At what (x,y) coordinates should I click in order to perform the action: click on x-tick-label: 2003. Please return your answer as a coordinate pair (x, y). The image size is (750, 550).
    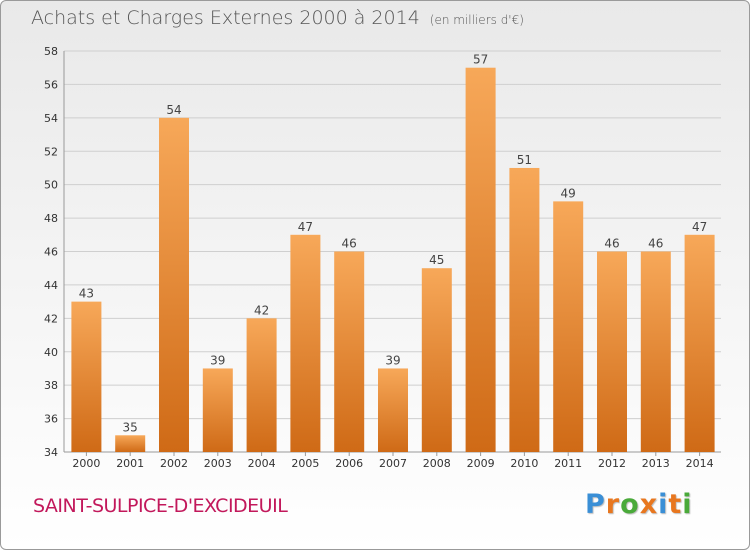
    Looking at the image, I should click on (218, 463).